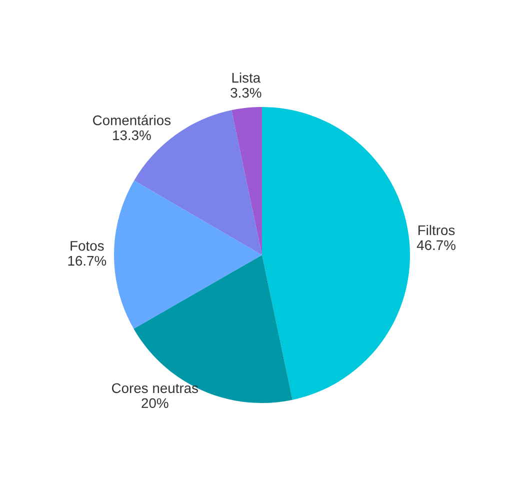  What do you see at coordinates (155, 403) in the screenshot?
I see `data-label: 20%` at bounding box center [155, 403].